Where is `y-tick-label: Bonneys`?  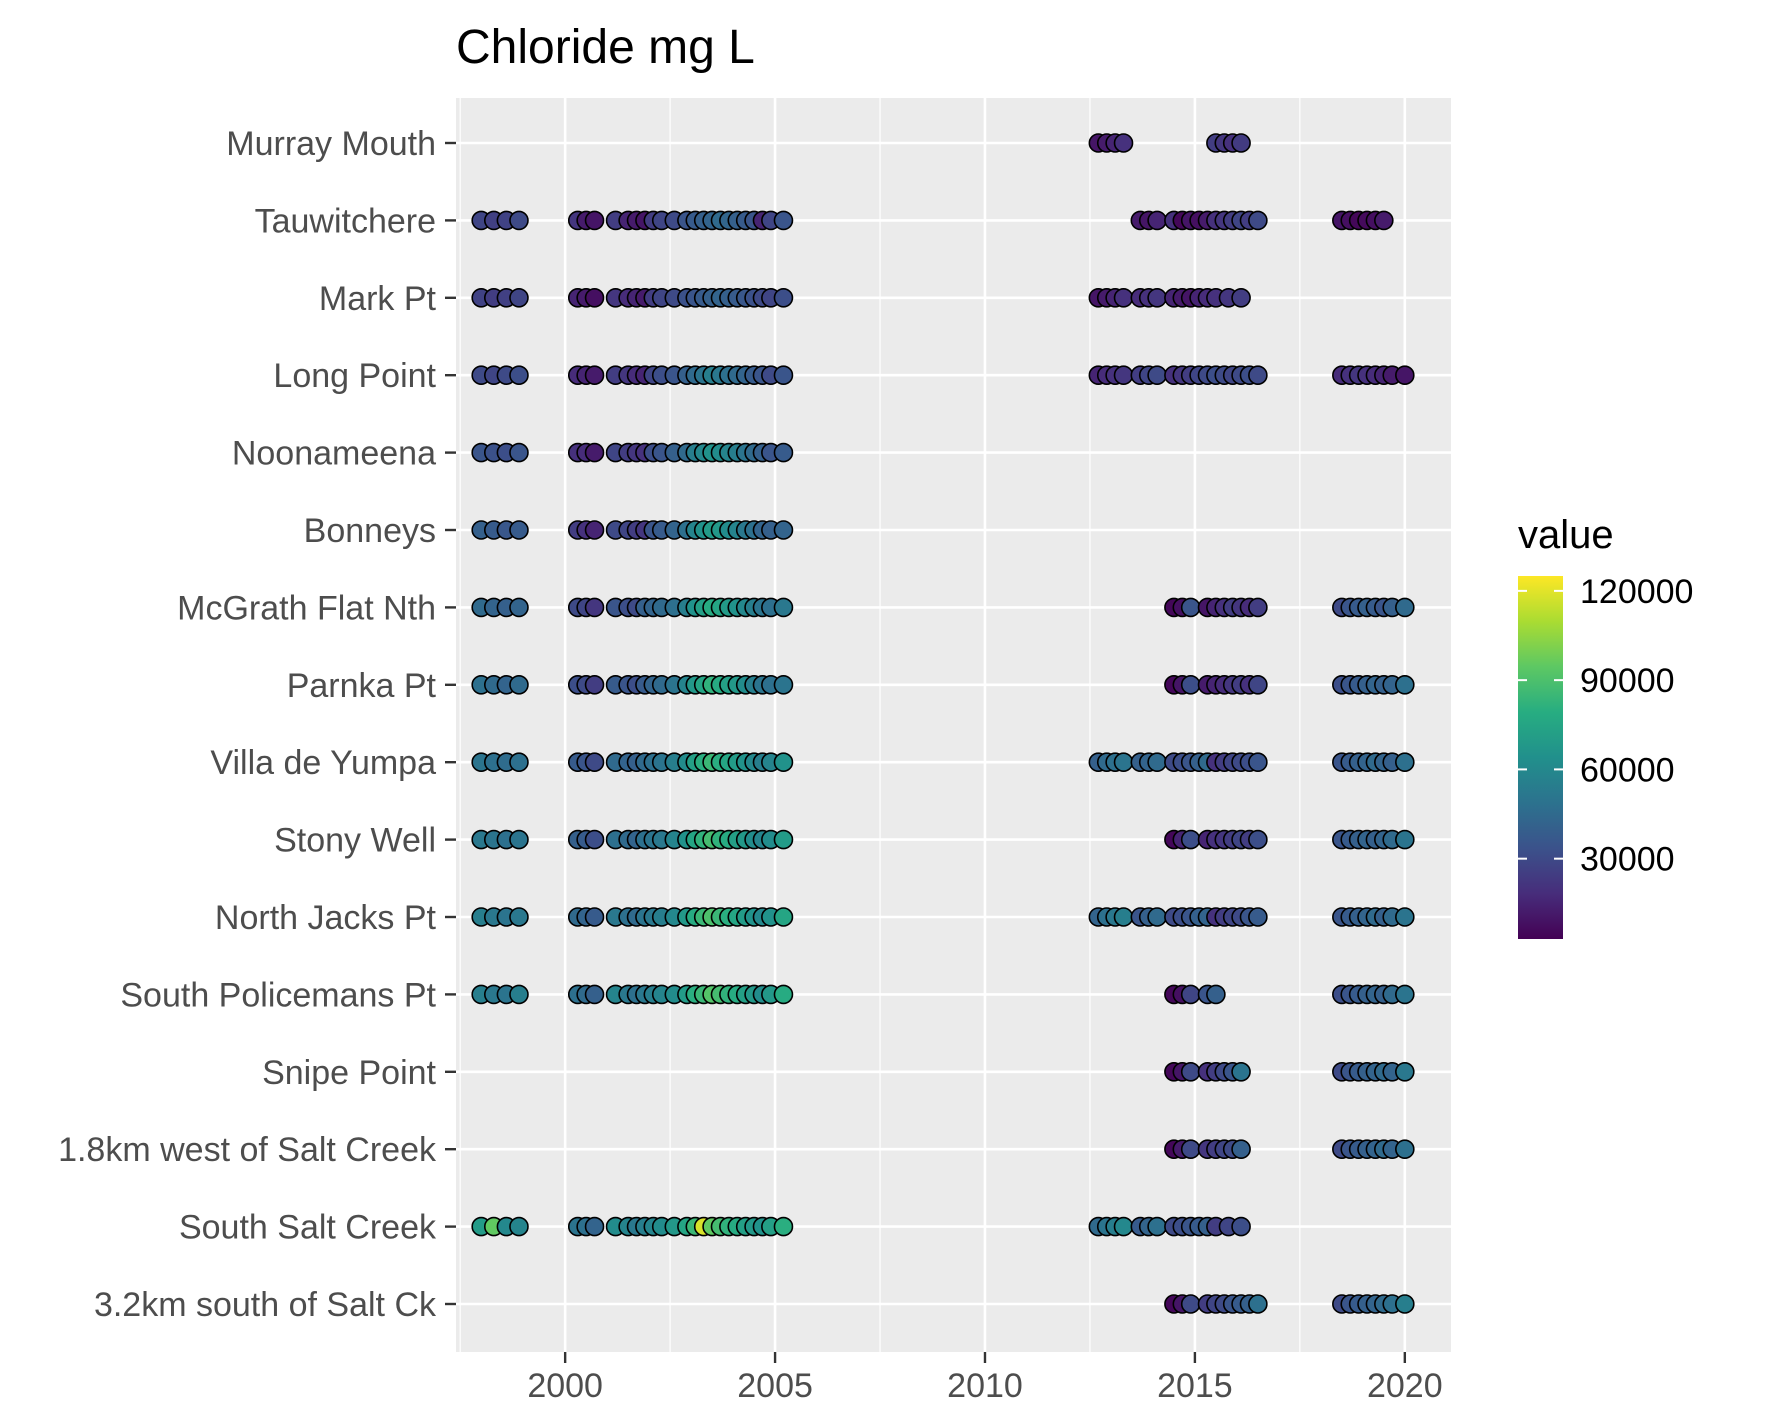
y-tick-label: Bonneys is located at coordinates (370, 531).